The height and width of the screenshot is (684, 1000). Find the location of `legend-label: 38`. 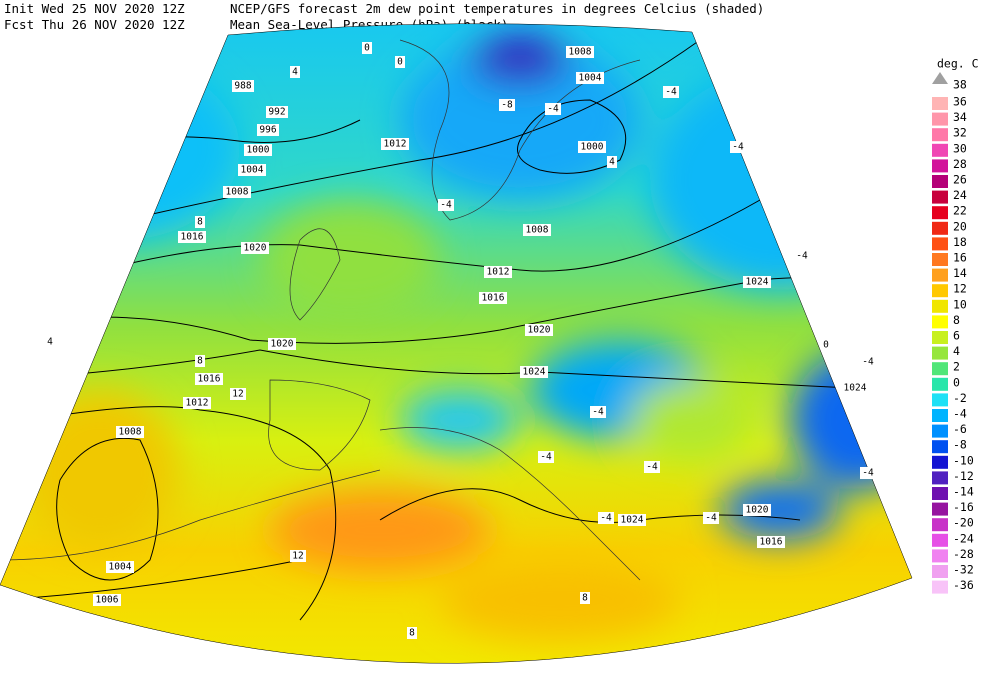

legend-label: 38 is located at coordinates (960, 85).